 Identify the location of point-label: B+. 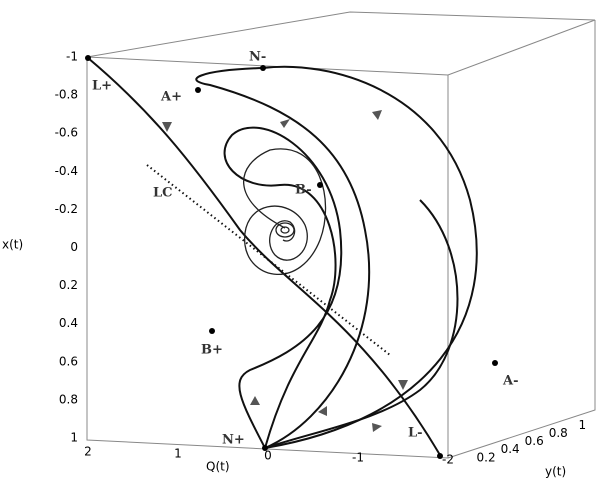
(212, 350).